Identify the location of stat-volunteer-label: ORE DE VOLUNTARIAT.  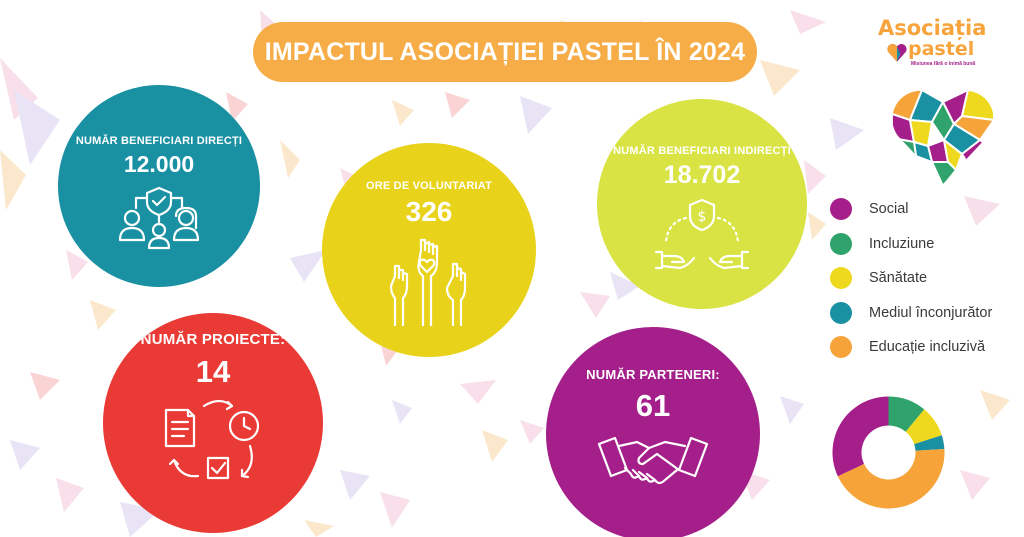
(429, 186).